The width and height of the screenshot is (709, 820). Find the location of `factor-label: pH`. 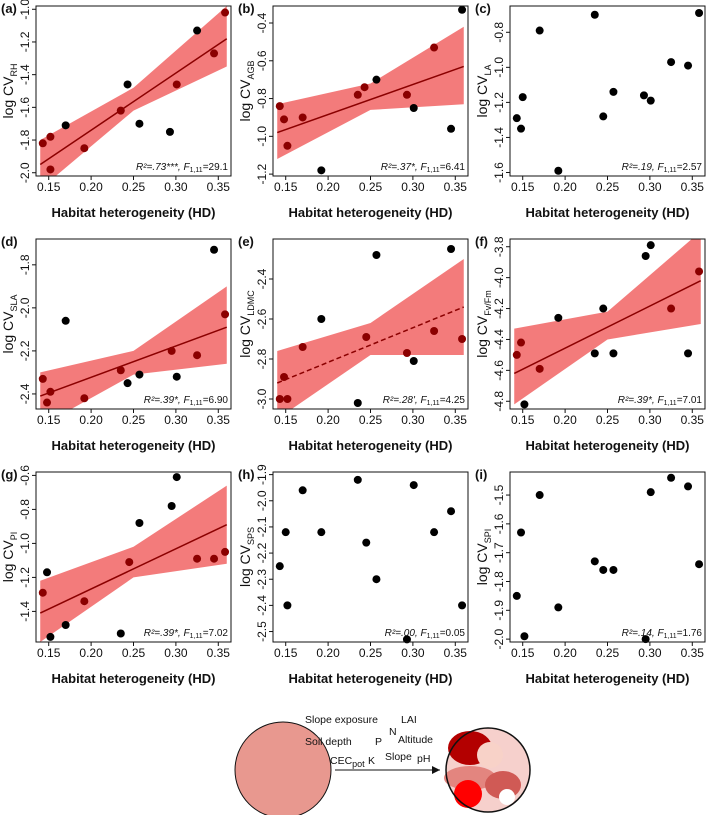

factor-label: pH is located at coordinates (423, 759).